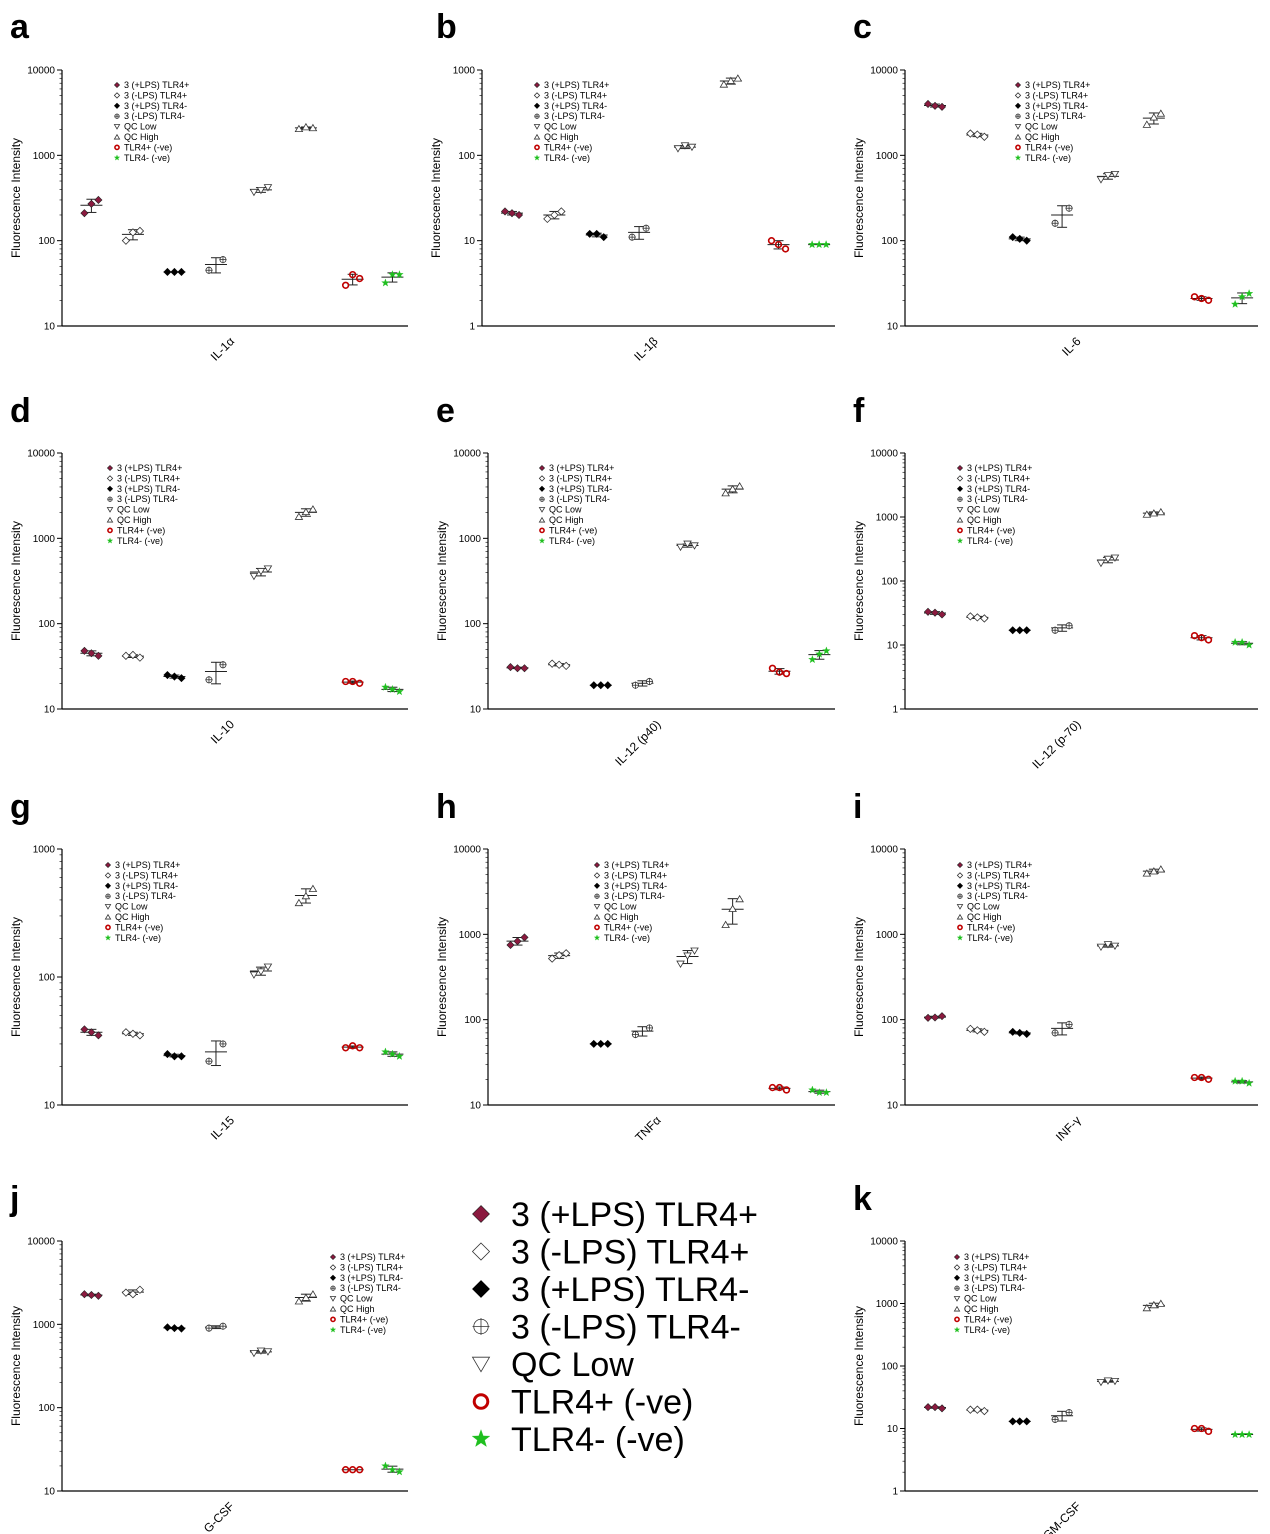 The width and height of the screenshot is (1270, 1534). Describe the element at coordinates (637, 742) in the screenshot. I see `x-axis-label: IL-12 (p40)` at that location.